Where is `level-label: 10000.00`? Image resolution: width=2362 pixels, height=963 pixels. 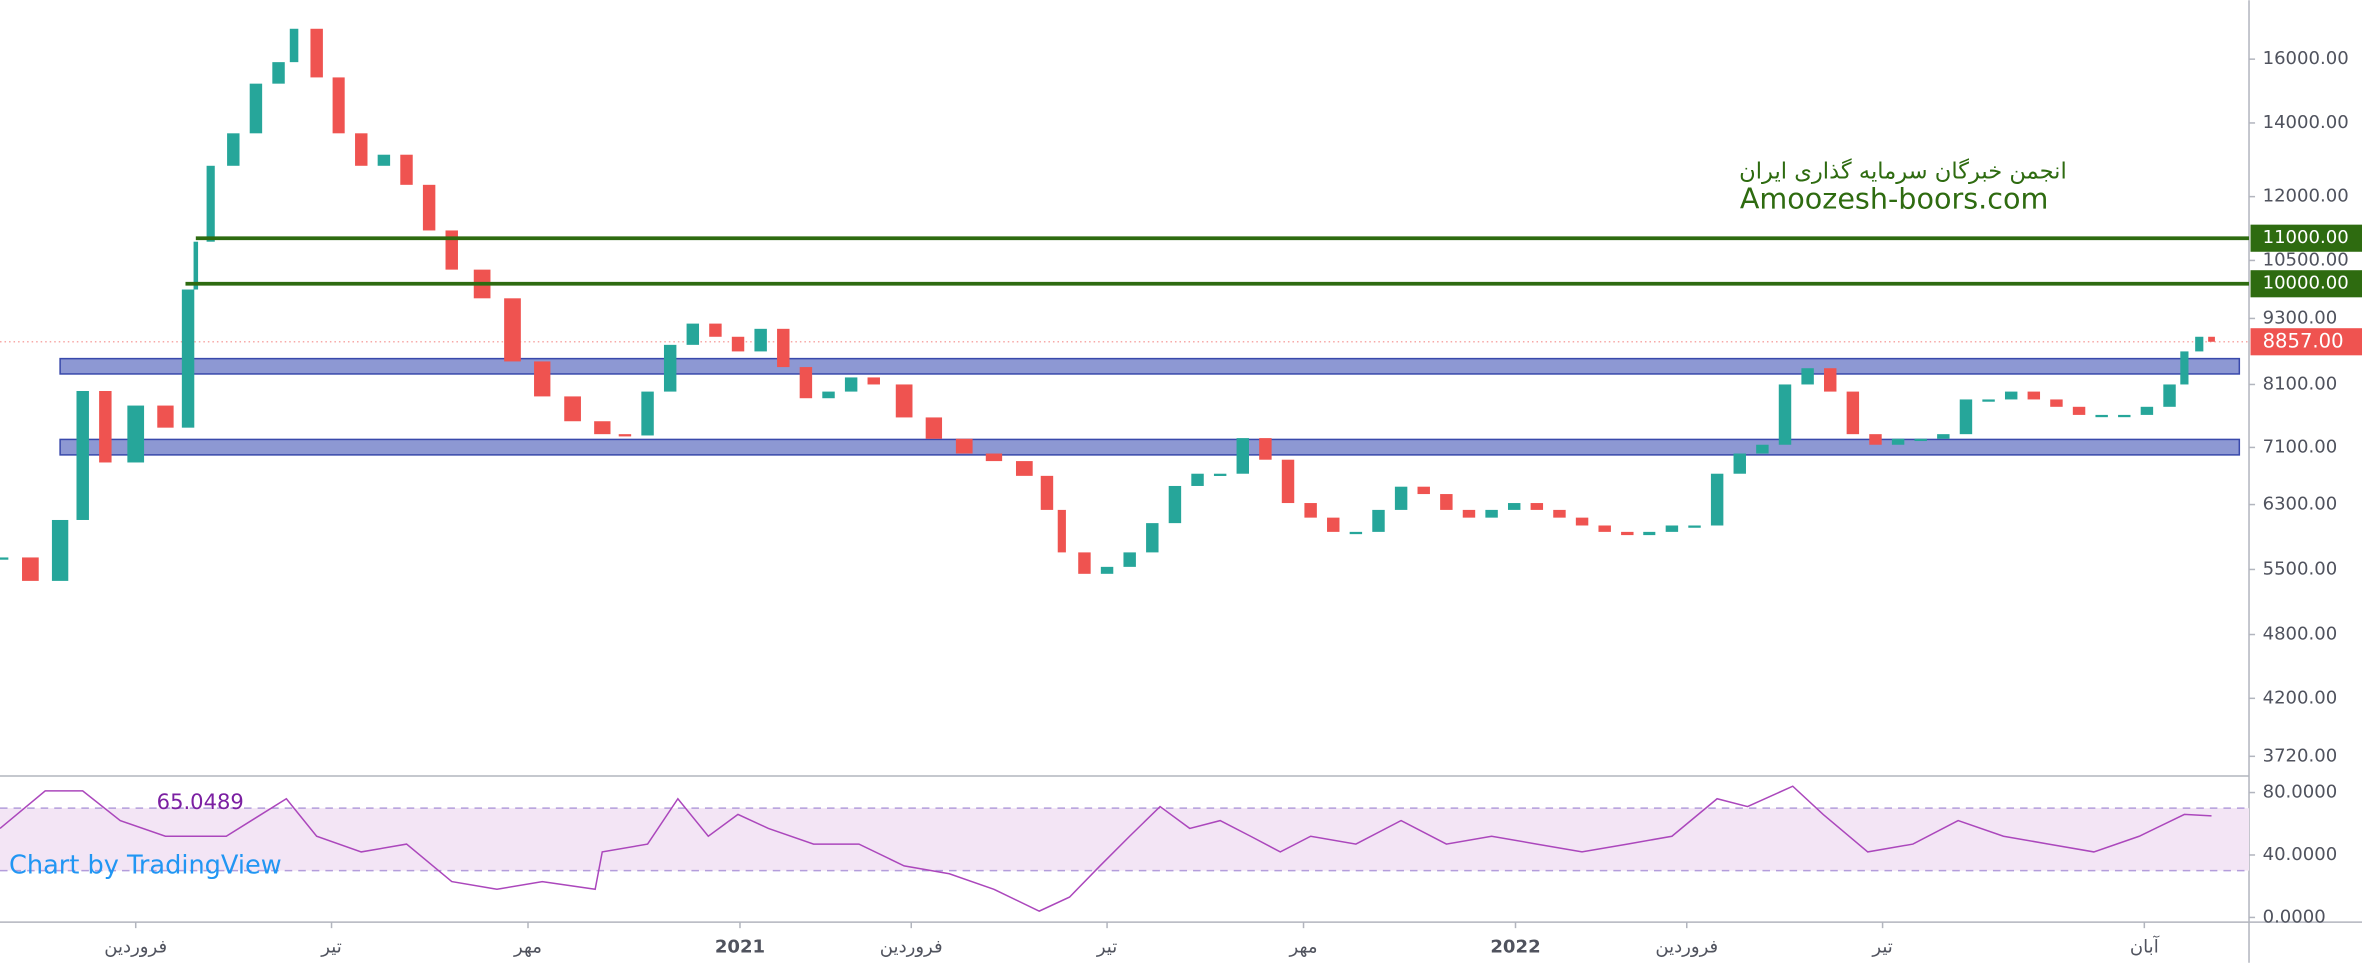 level-label: 10000.00 is located at coordinates (2306, 283).